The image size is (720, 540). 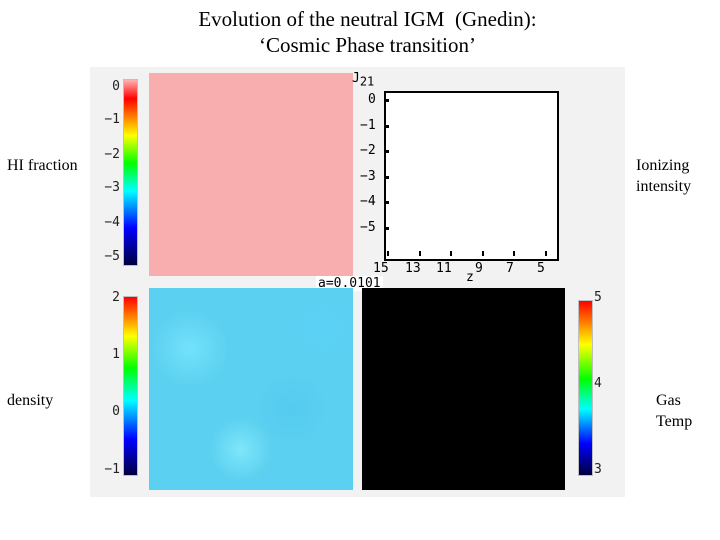 What do you see at coordinates (510, 268) in the screenshot?
I see `plot-xtick-4: 7` at bounding box center [510, 268].